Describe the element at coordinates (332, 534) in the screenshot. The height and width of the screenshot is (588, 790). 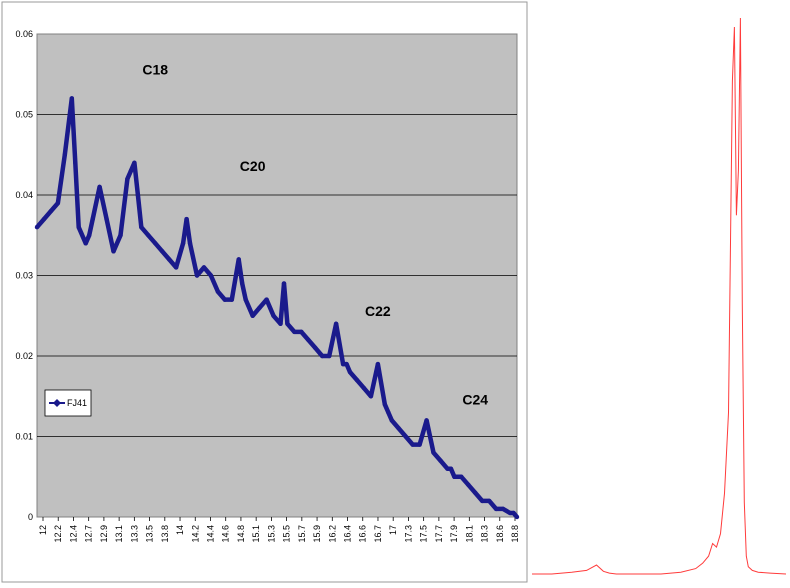
I see `x-tick-label: 16.2` at that location.